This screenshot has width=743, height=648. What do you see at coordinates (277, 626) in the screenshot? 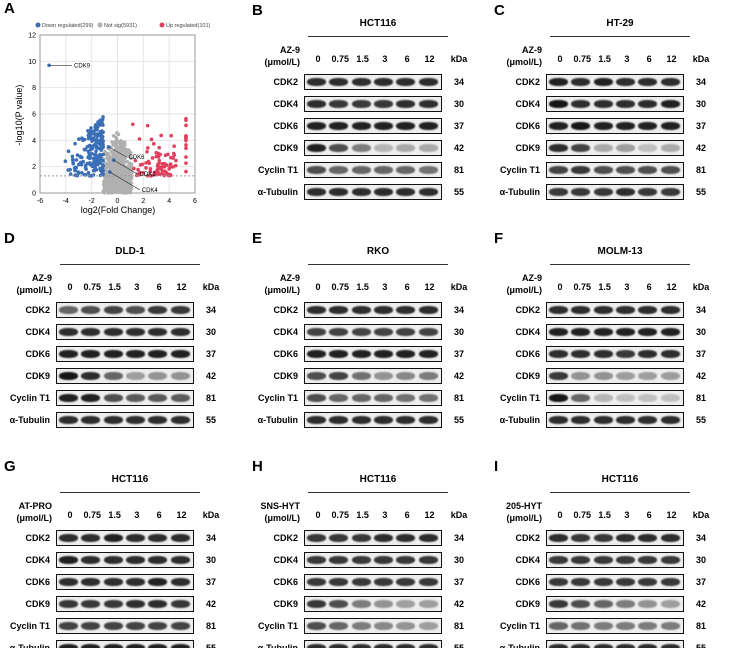
I see `protein-label: Cyclin T1` at bounding box center [277, 626].